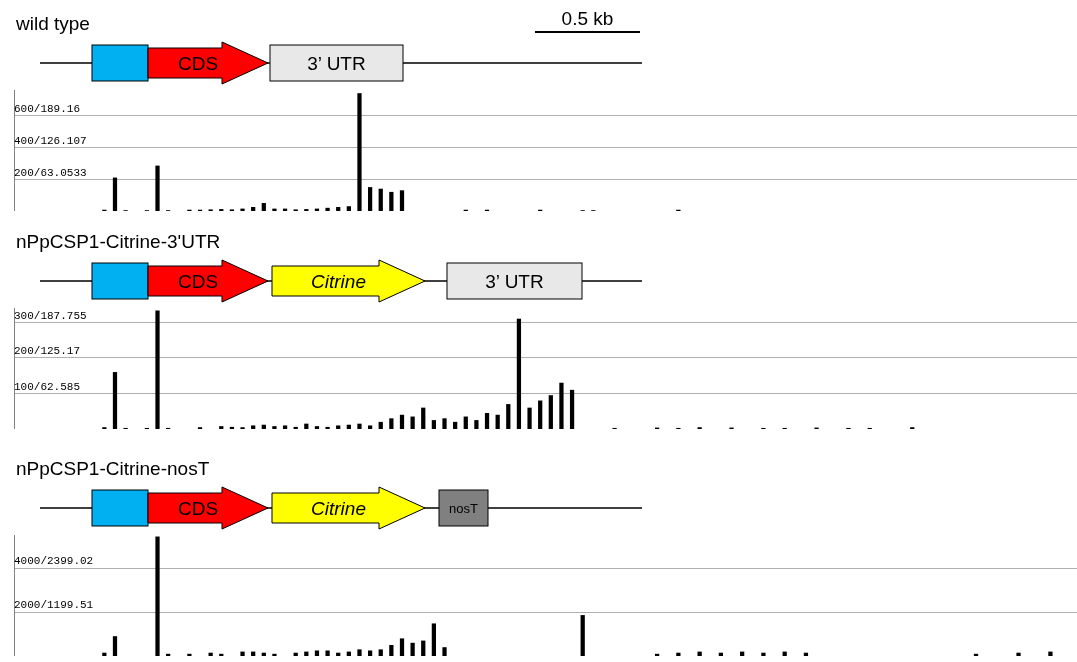  I want to click on chart-title: wild type, so click(53, 24).